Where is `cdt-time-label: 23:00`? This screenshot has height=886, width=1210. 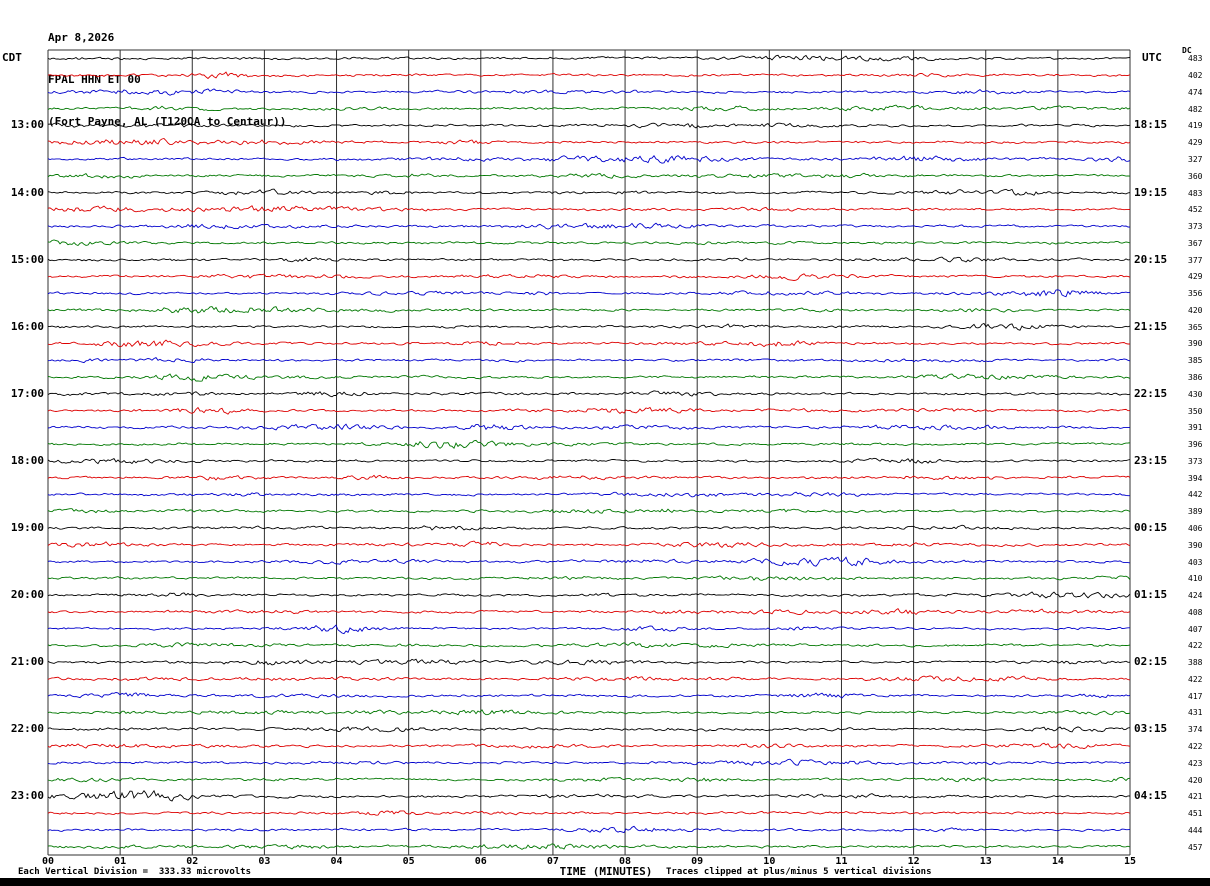
cdt-time-label: 23:00 is located at coordinates (27, 796).